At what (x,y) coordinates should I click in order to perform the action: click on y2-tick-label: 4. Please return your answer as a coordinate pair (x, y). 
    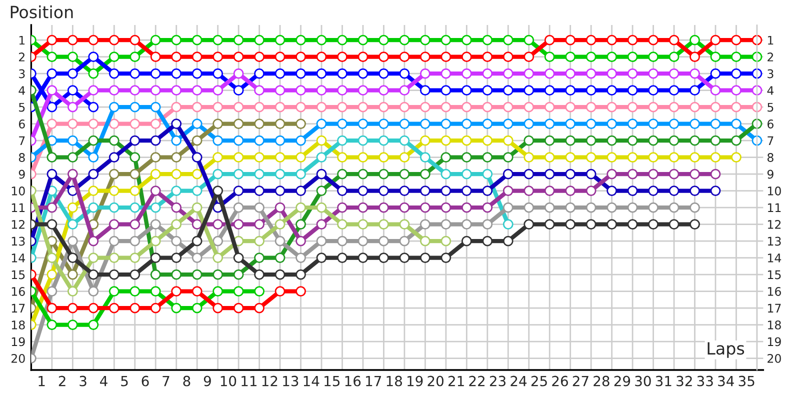
    Looking at the image, I should click on (770, 90).